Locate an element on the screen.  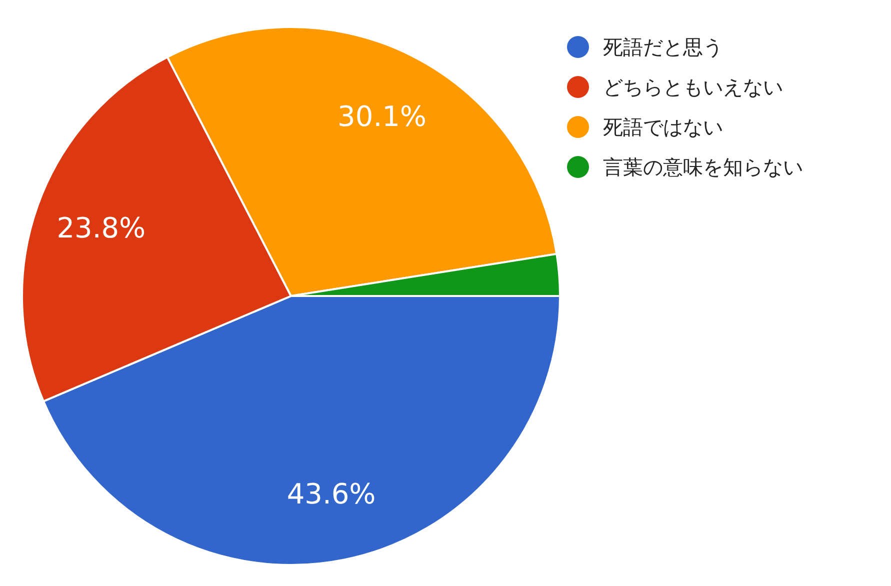
data-label: 23.8% is located at coordinates (101, 227).